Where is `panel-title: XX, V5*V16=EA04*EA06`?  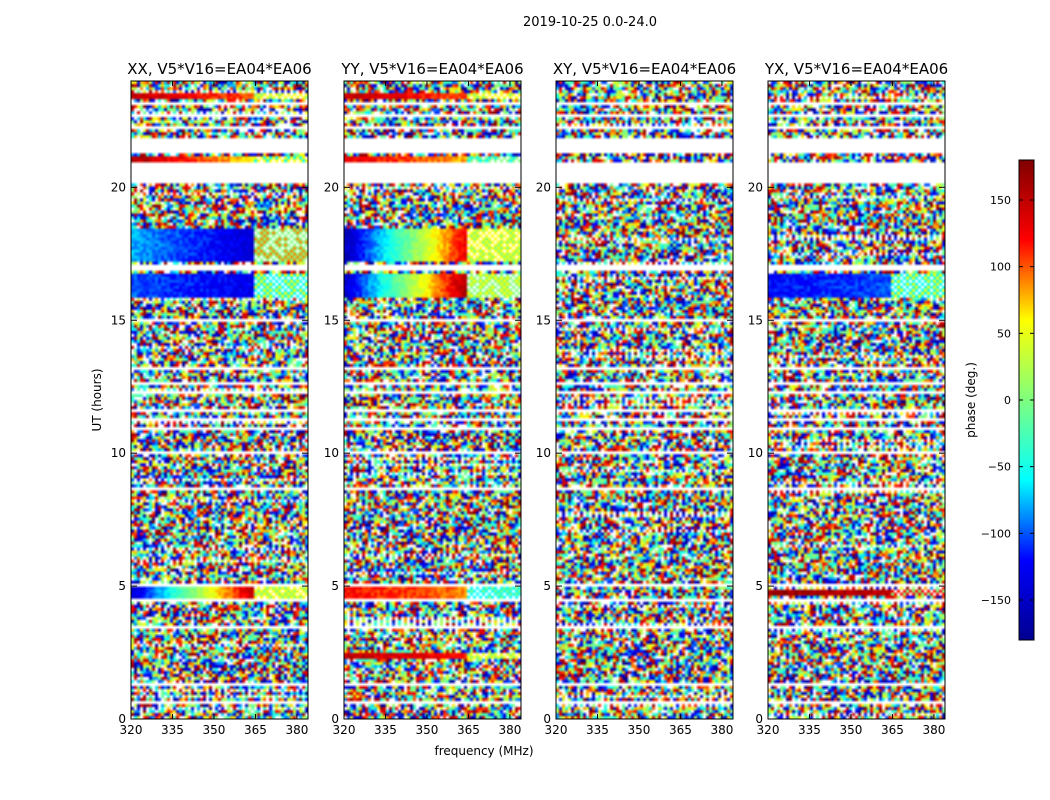
panel-title: XX, V5*V16=EA04*EA06 is located at coordinates (219, 69).